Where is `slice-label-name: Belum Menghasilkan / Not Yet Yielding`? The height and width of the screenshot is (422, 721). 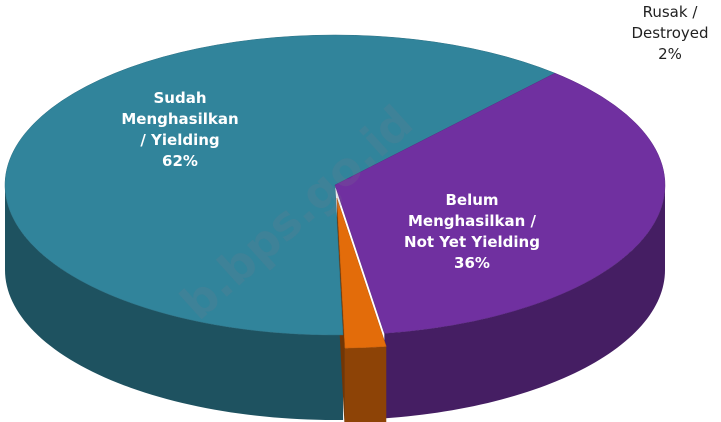 slice-label-name: Belum Menghasilkan / Not Yet Yielding is located at coordinates (472, 221).